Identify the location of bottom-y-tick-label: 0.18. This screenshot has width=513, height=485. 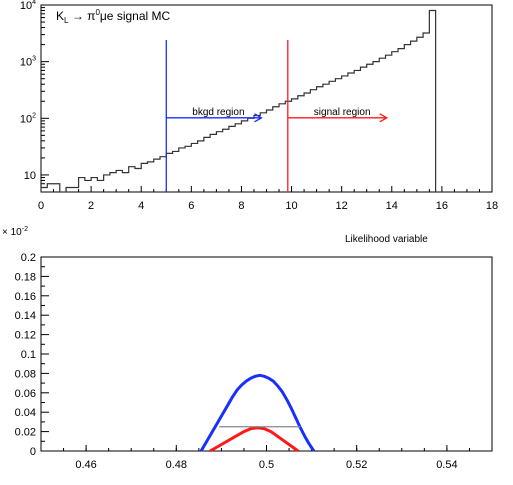
(25, 277).